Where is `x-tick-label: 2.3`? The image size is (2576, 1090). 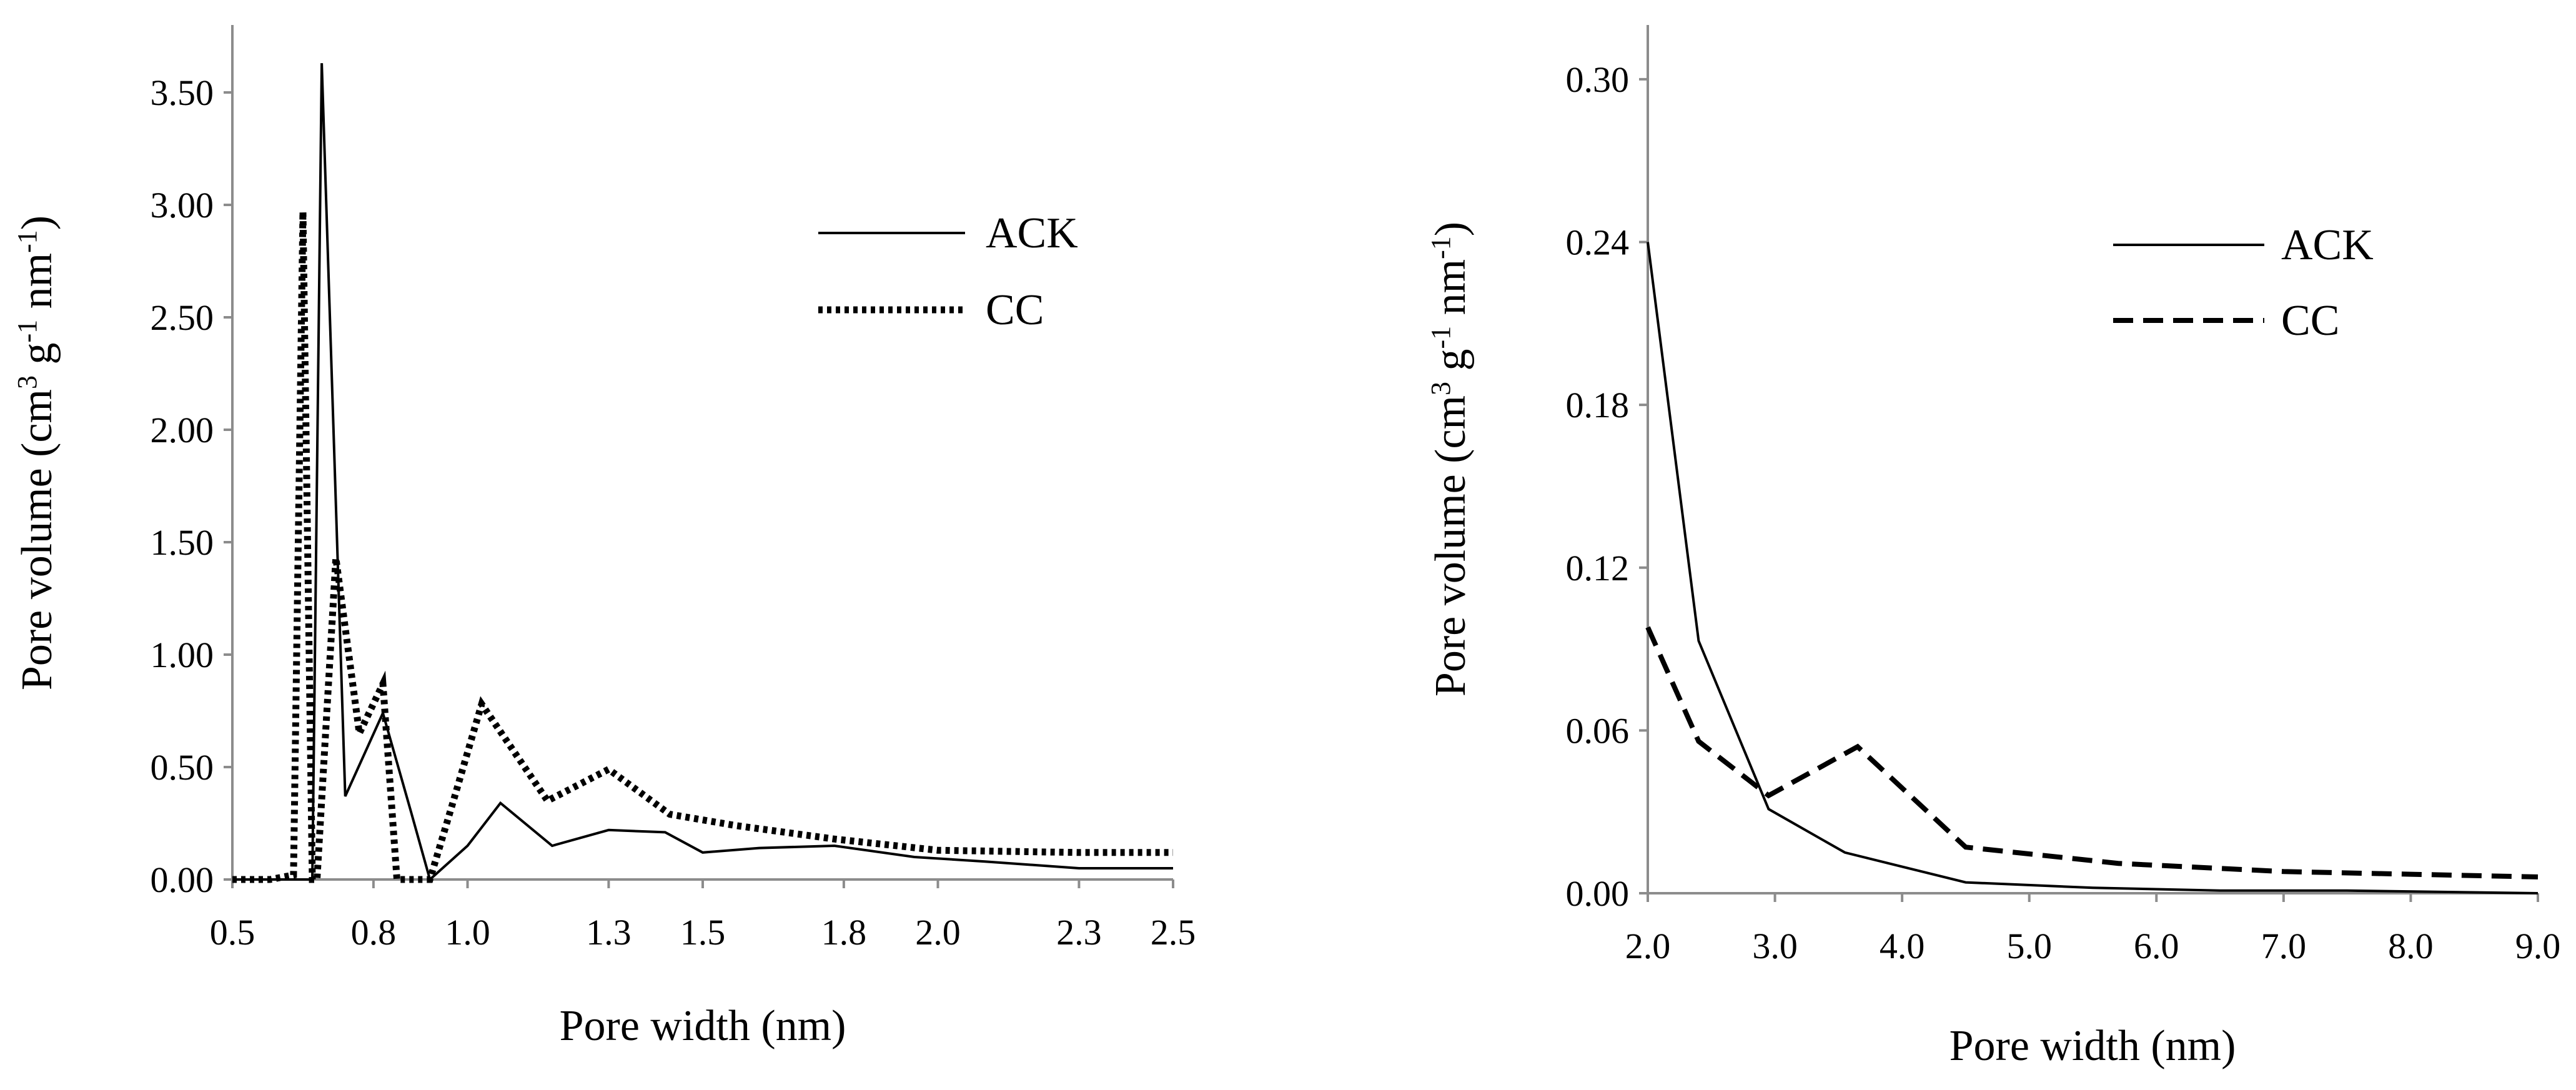 x-tick-label: 2.3 is located at coordinates (1079, 932).